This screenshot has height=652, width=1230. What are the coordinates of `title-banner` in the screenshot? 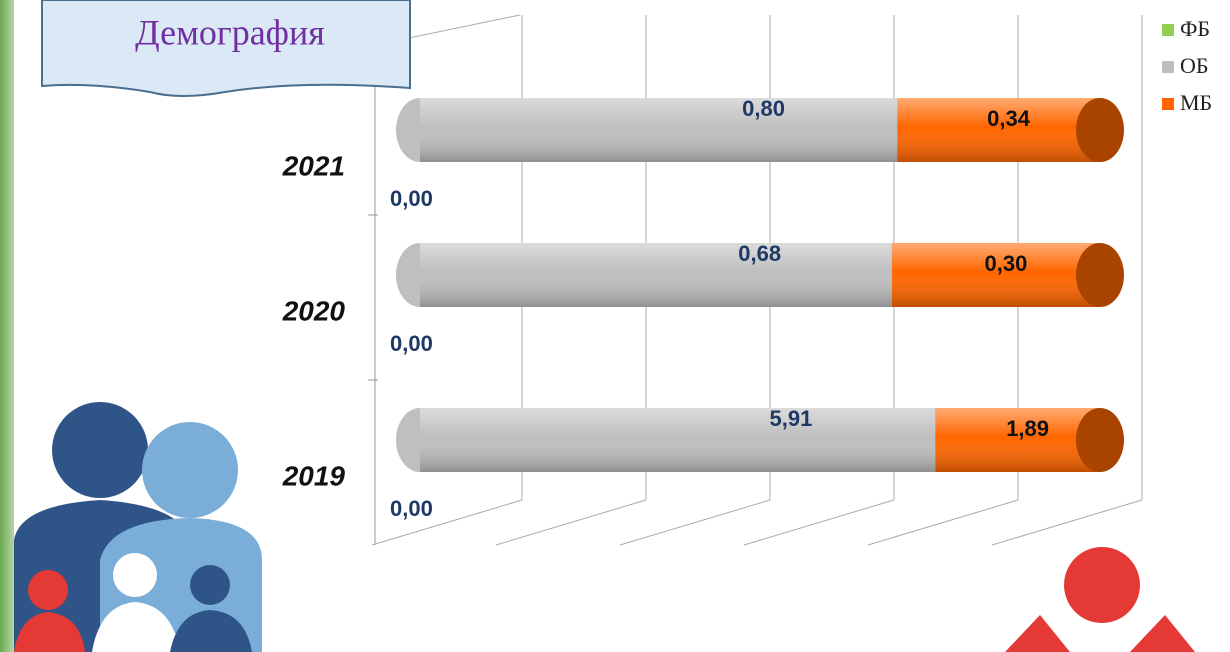 It's located at (226, 48).